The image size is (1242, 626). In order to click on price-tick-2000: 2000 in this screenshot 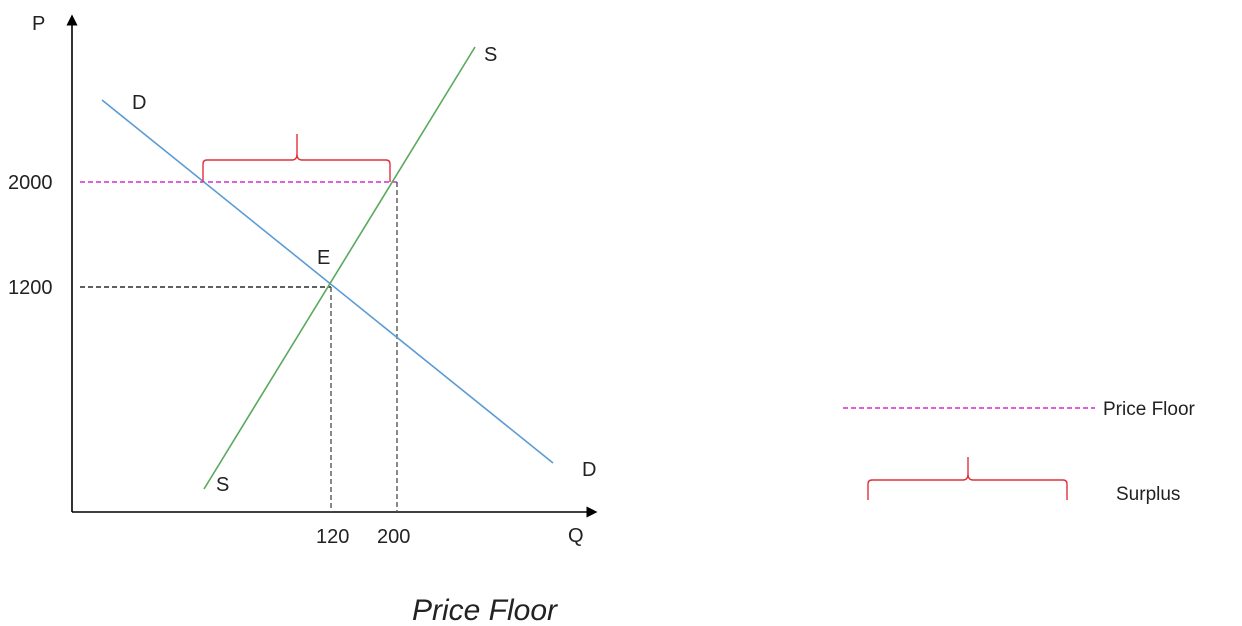, I will do `click(30, 183)`.